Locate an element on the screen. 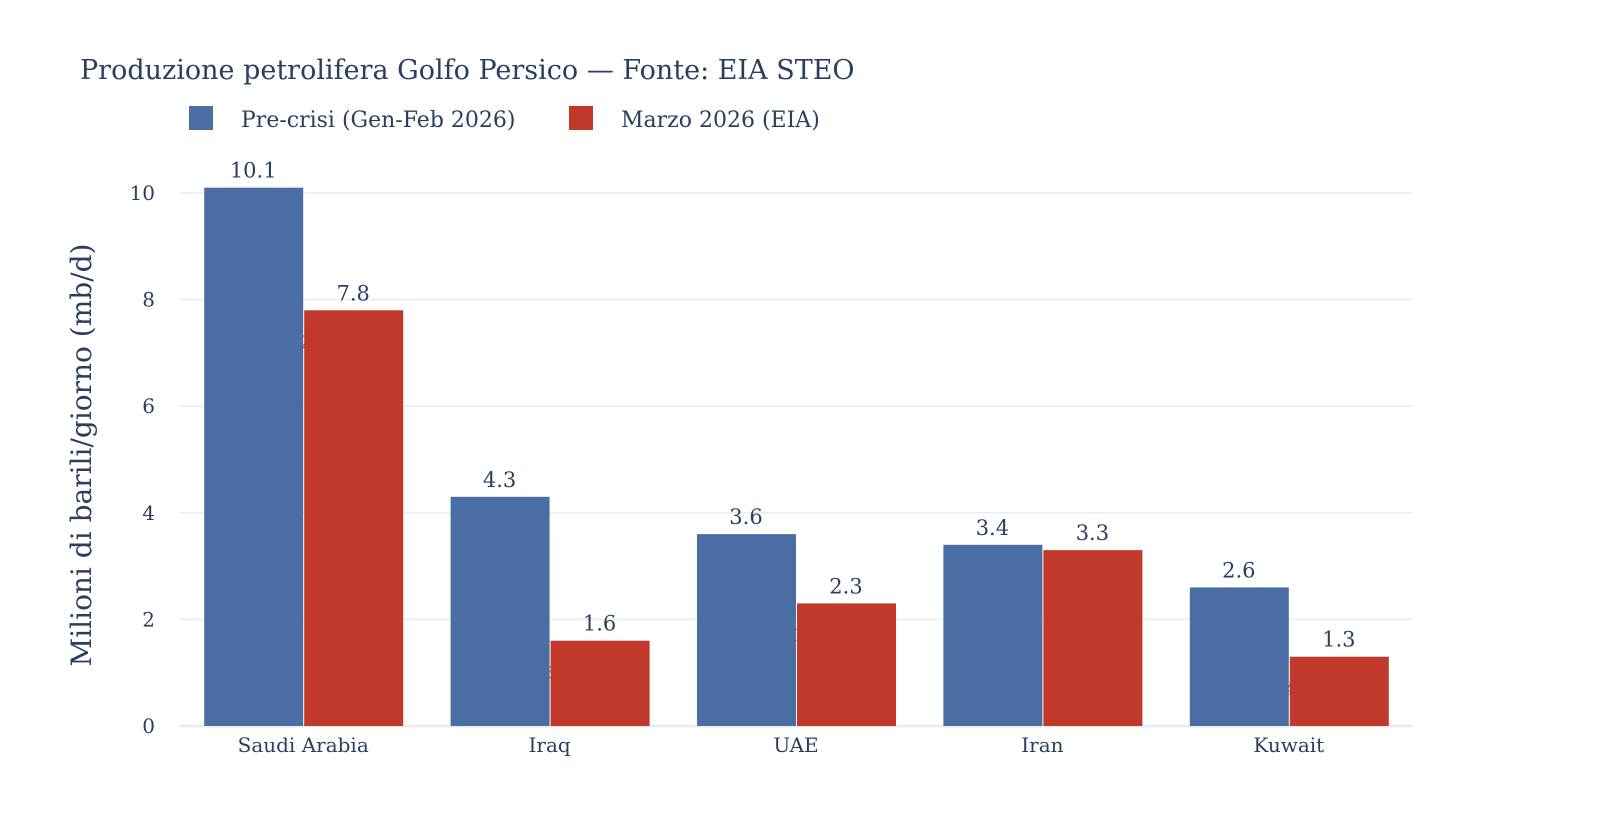 The width and height of the screenshot is (1600, 840). bar-march-2026-iraq is located at coordinates (600, 683).